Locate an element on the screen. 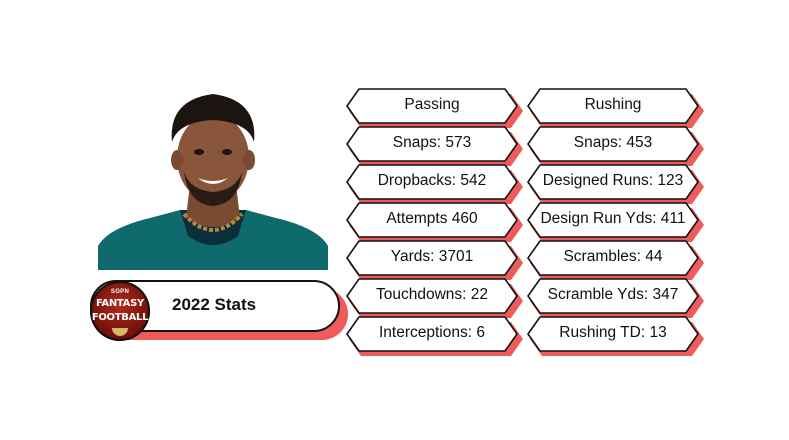  stats-title: 2022 Stats is located at coordinates (214, 304).